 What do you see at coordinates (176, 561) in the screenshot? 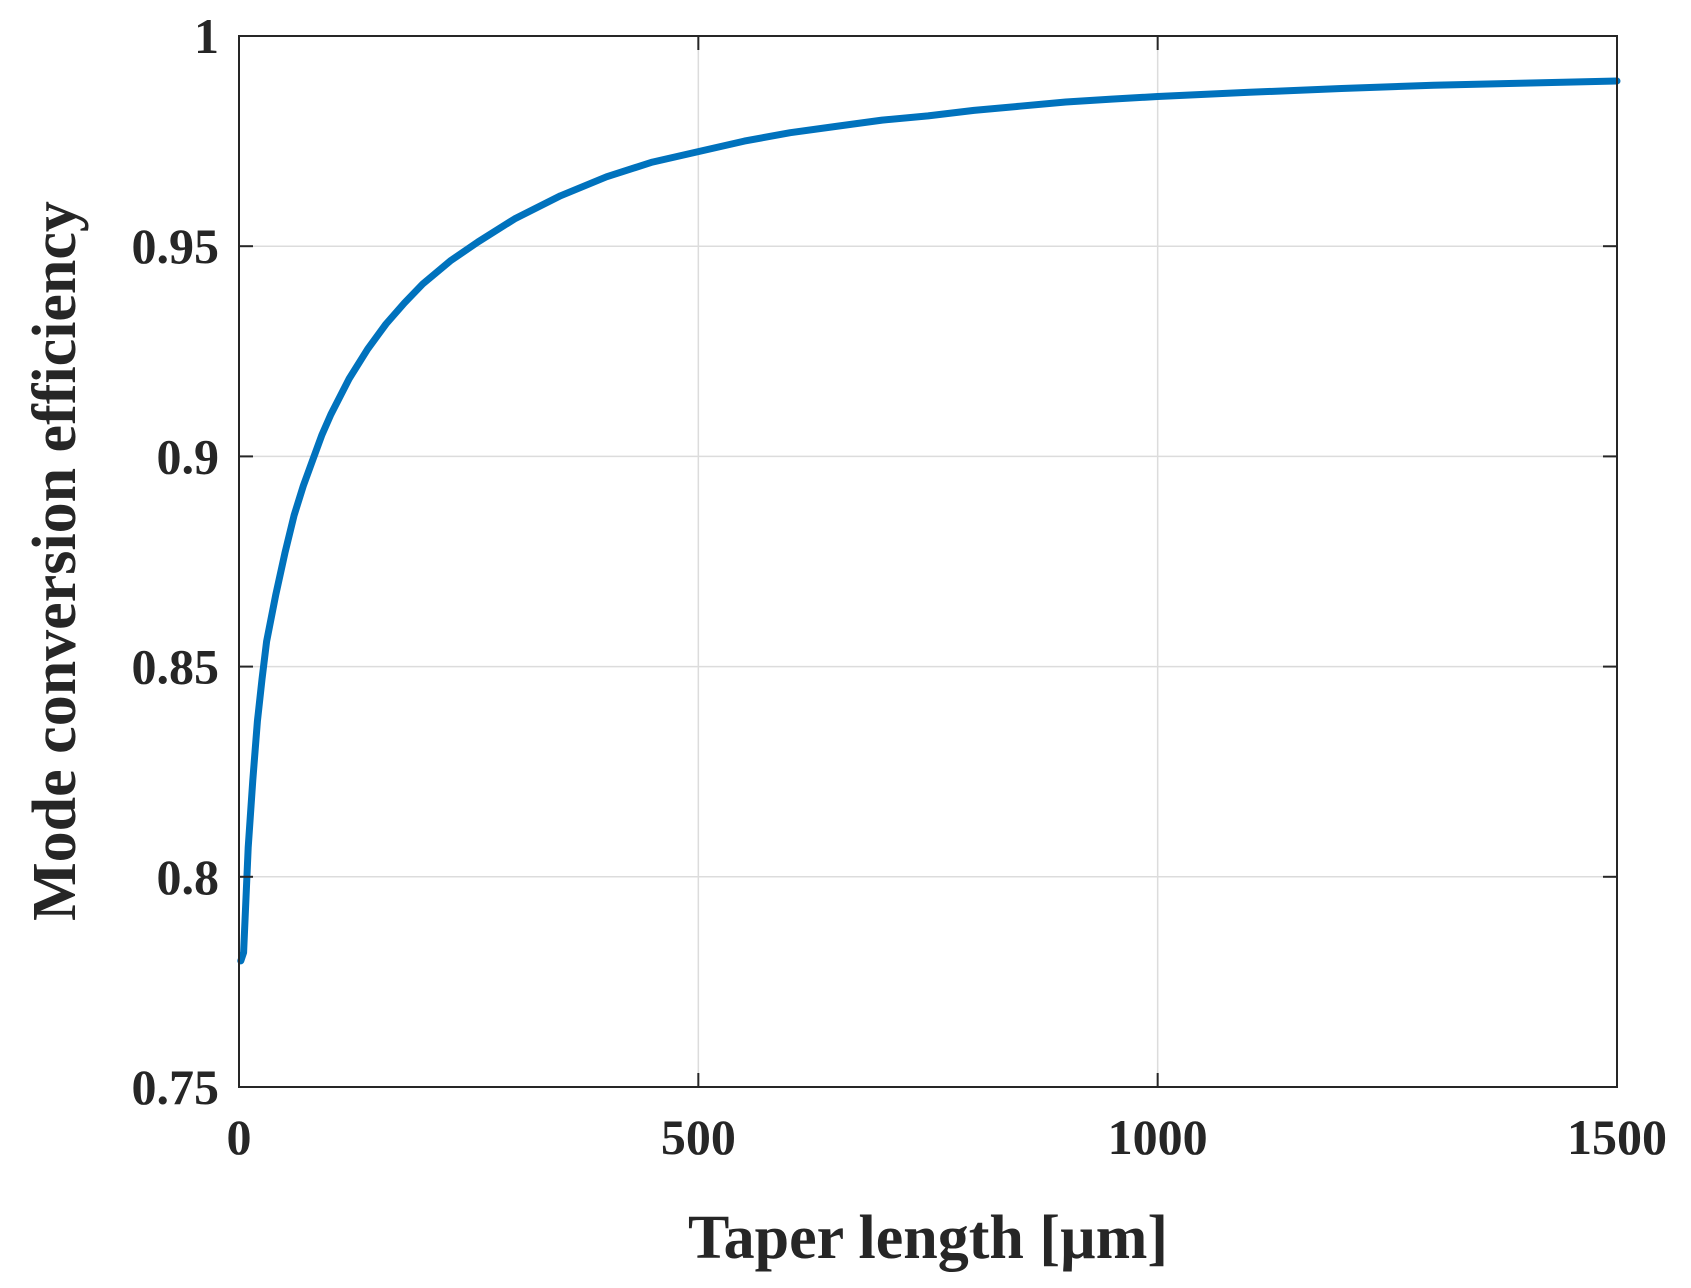
I see `y-tick-labels: 0.75 0.8 0.85 0.9 0.95 1` at bounding box center [176, 561].